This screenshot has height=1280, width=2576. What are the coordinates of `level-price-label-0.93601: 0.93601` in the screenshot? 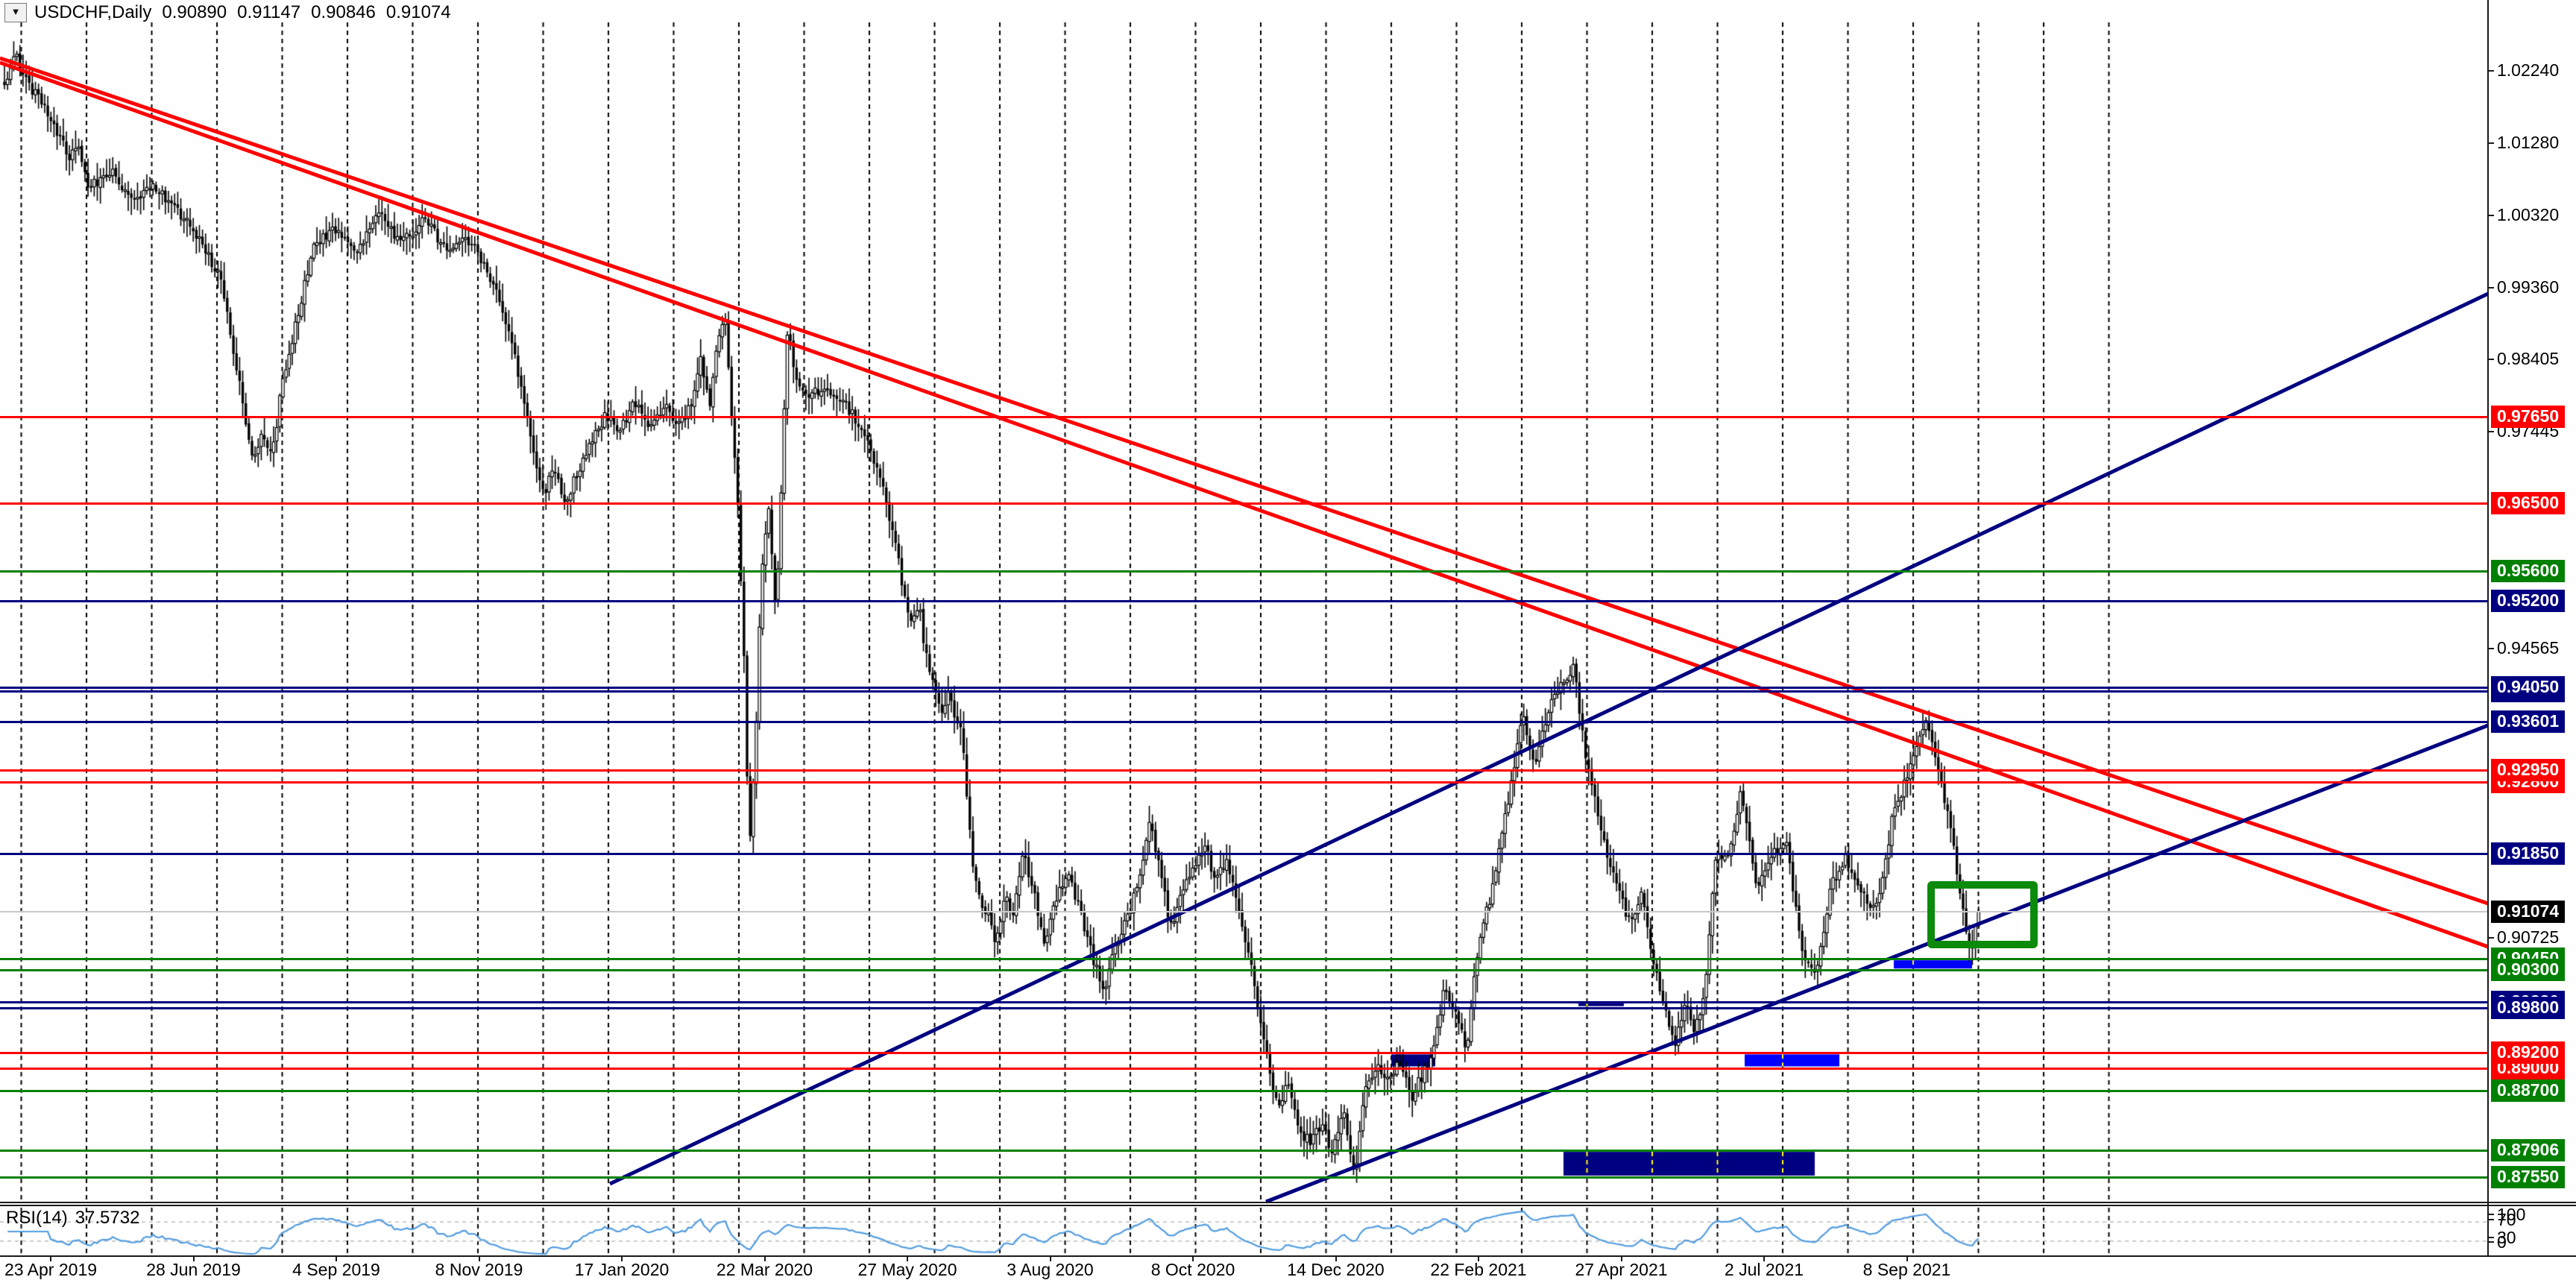 It's located at (2528, 721).